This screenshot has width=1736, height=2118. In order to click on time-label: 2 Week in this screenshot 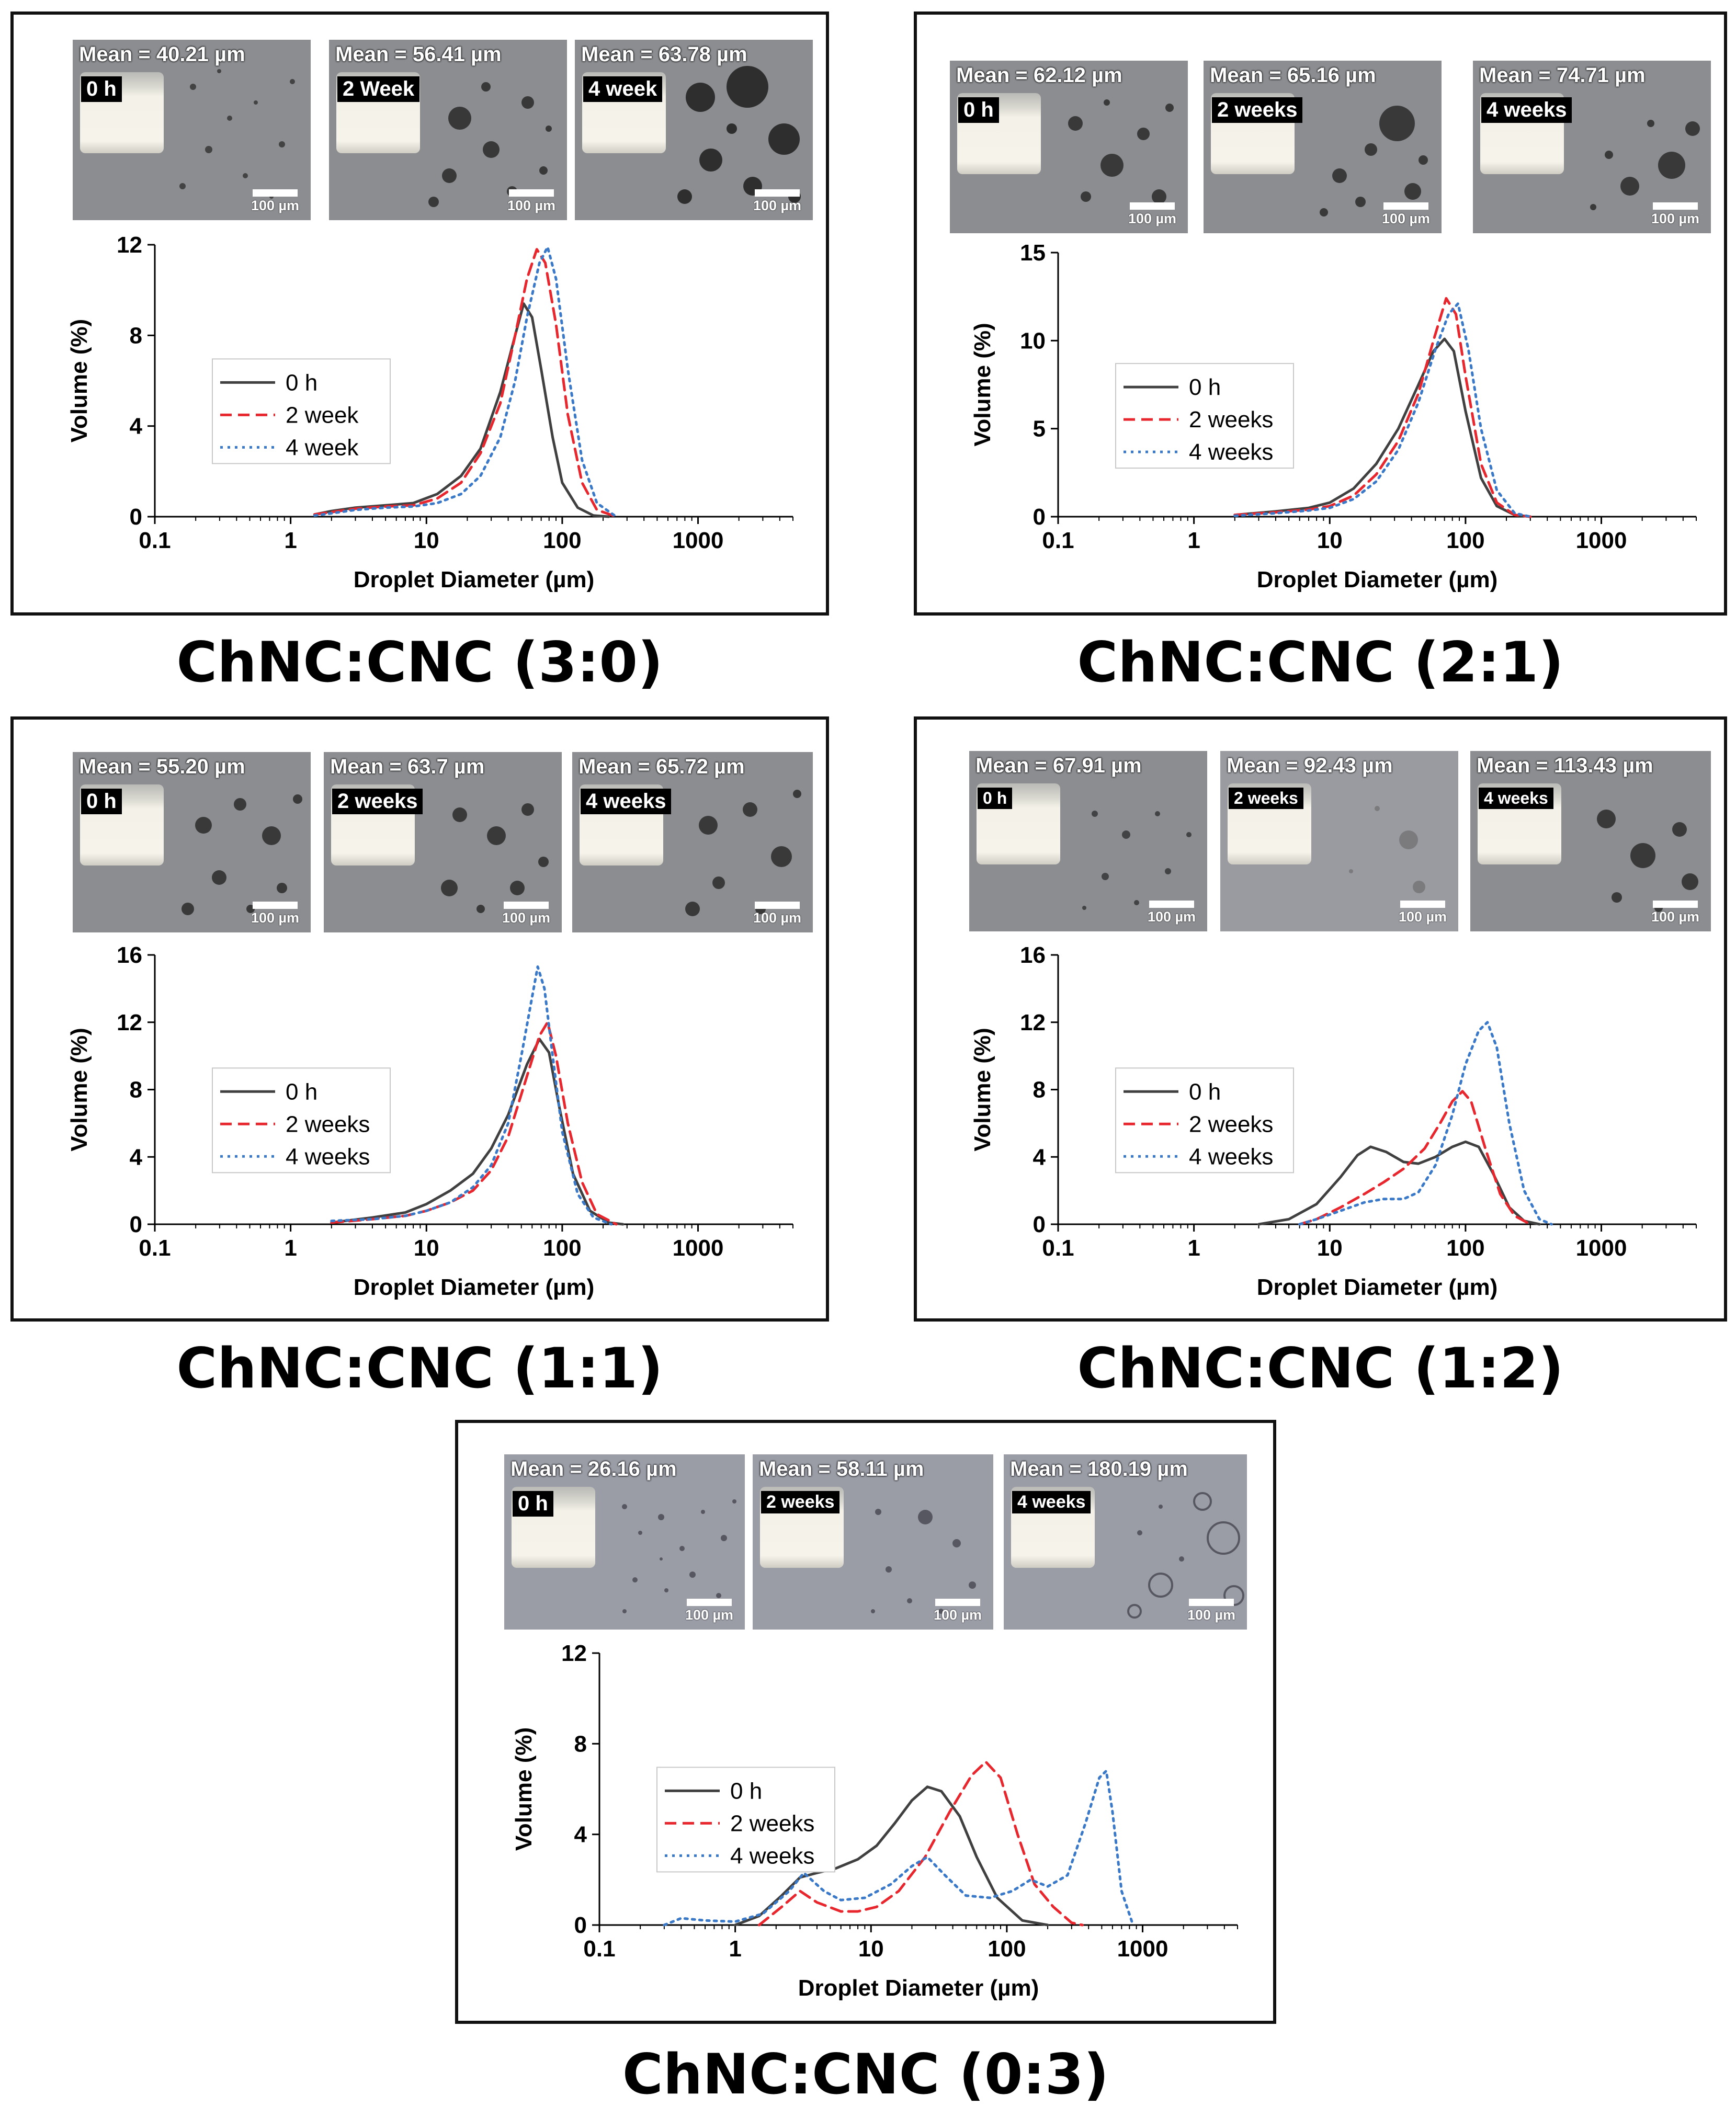, I will do `click(378, 89)`.